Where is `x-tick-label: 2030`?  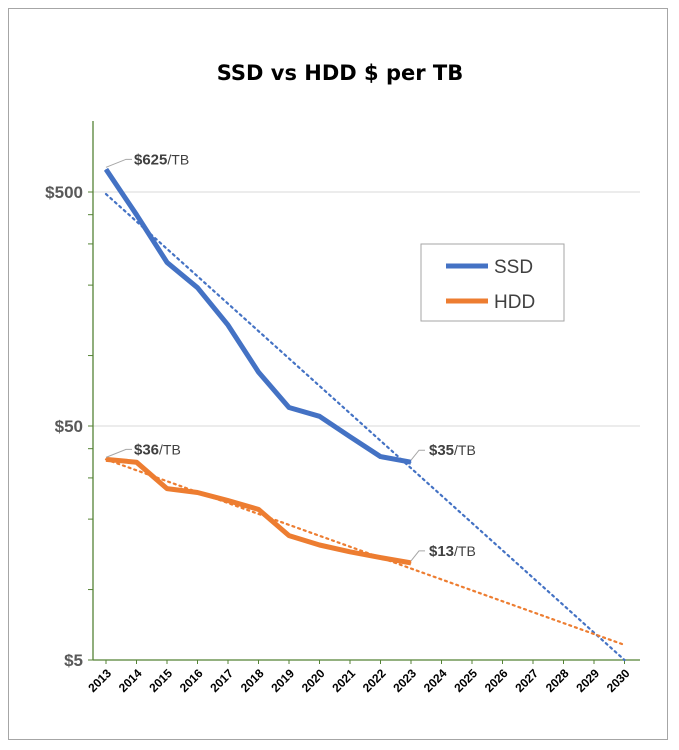 x-tick-label: 2030 is located at coordinates (618, 680).